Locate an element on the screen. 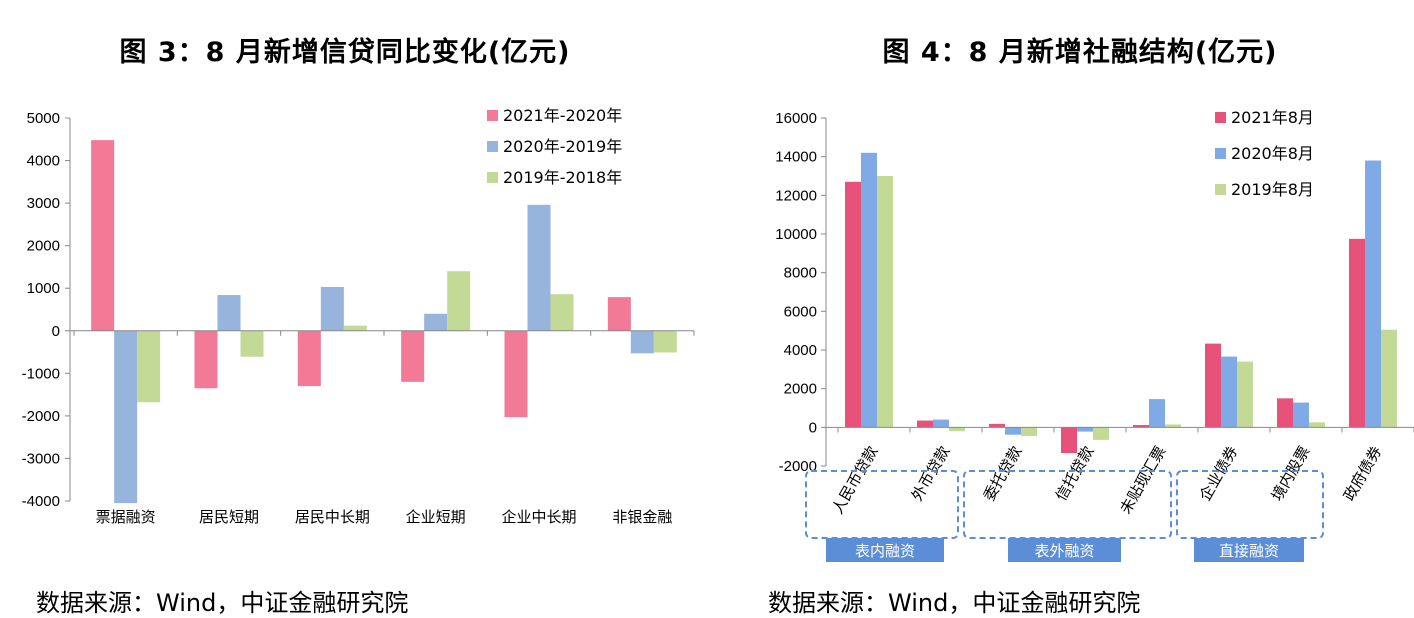 The image size is (1414, 618). x-category-label: 未贴现汇票 is located at coordinates (1142, 480).